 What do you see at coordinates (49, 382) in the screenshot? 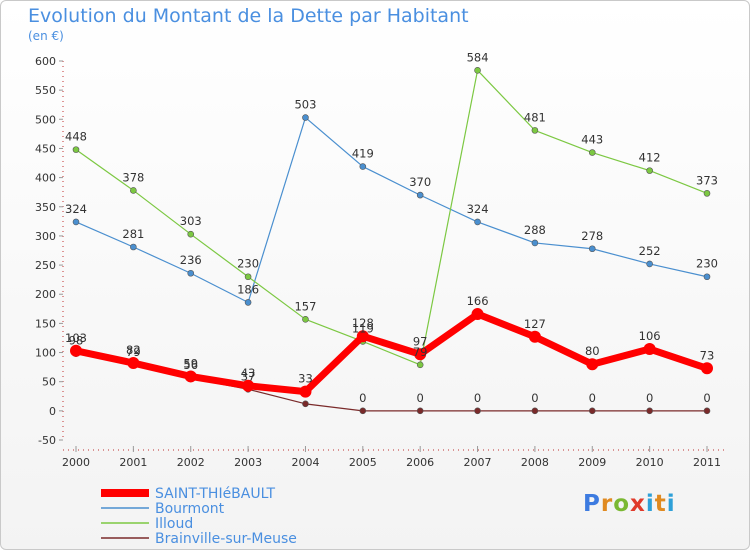
I see `y-tick-label: 50` at bounding box center [49, 382].